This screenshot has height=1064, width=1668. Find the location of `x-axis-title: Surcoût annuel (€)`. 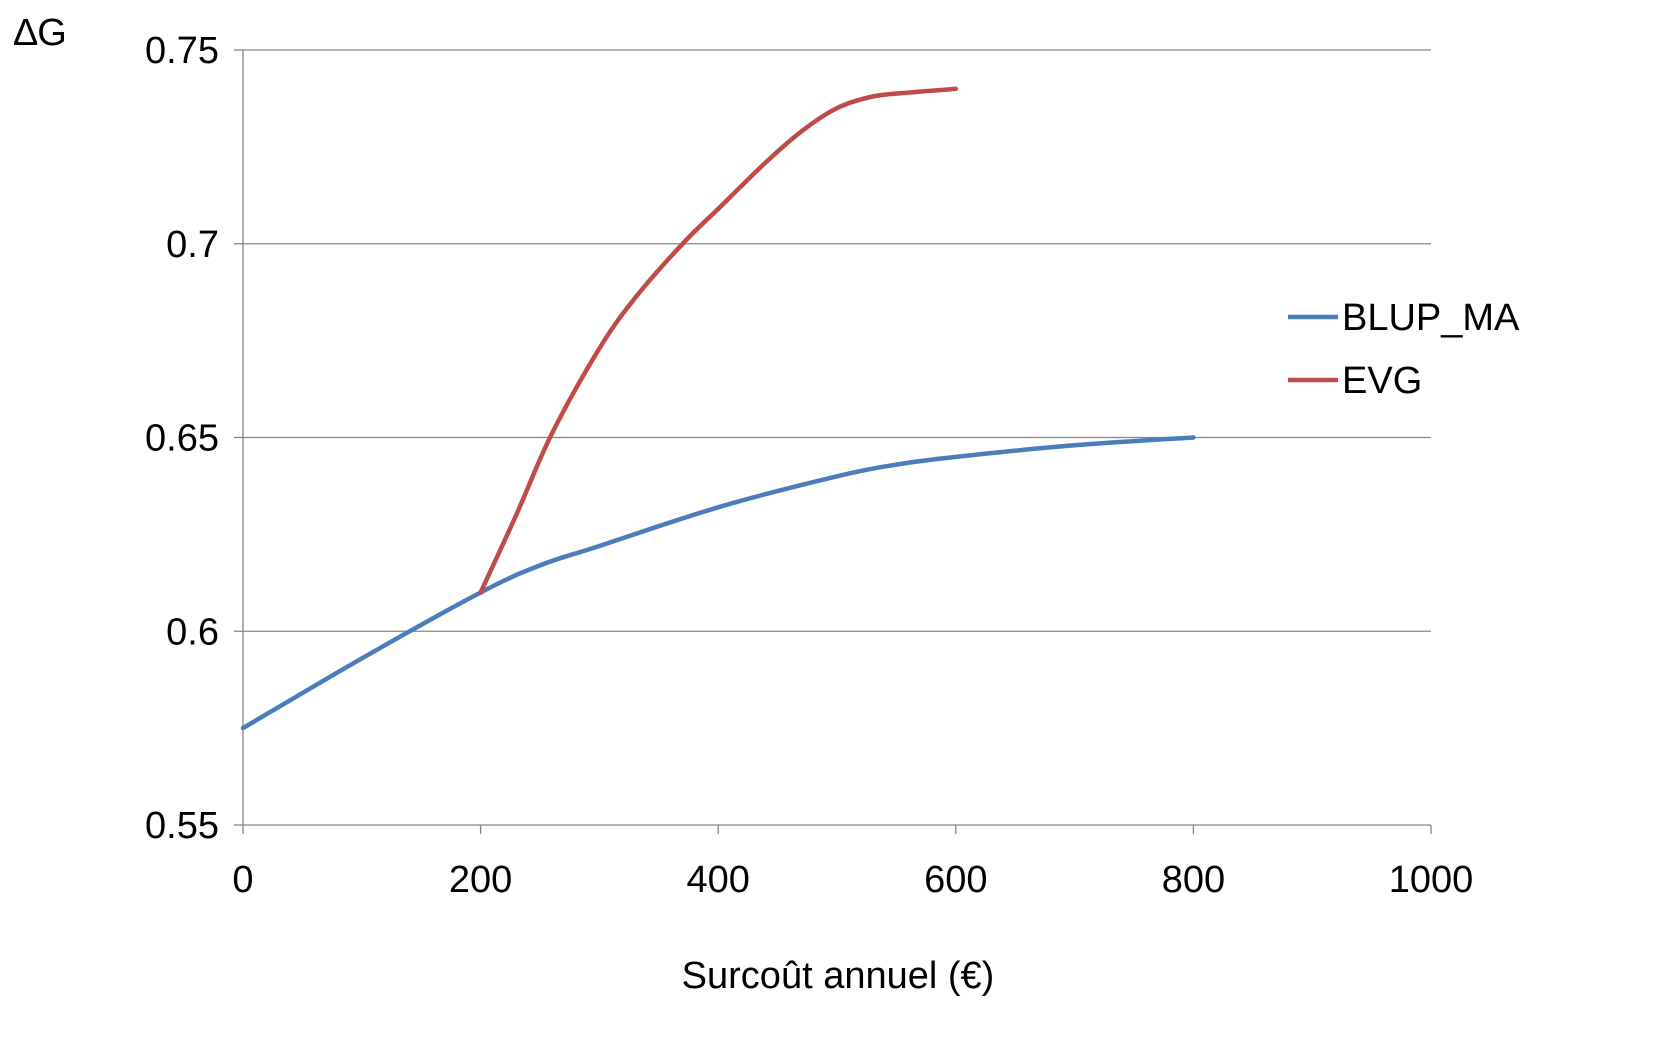

x-axis-title: Surcoût annuel (€) is located at coordinates (838, 976).